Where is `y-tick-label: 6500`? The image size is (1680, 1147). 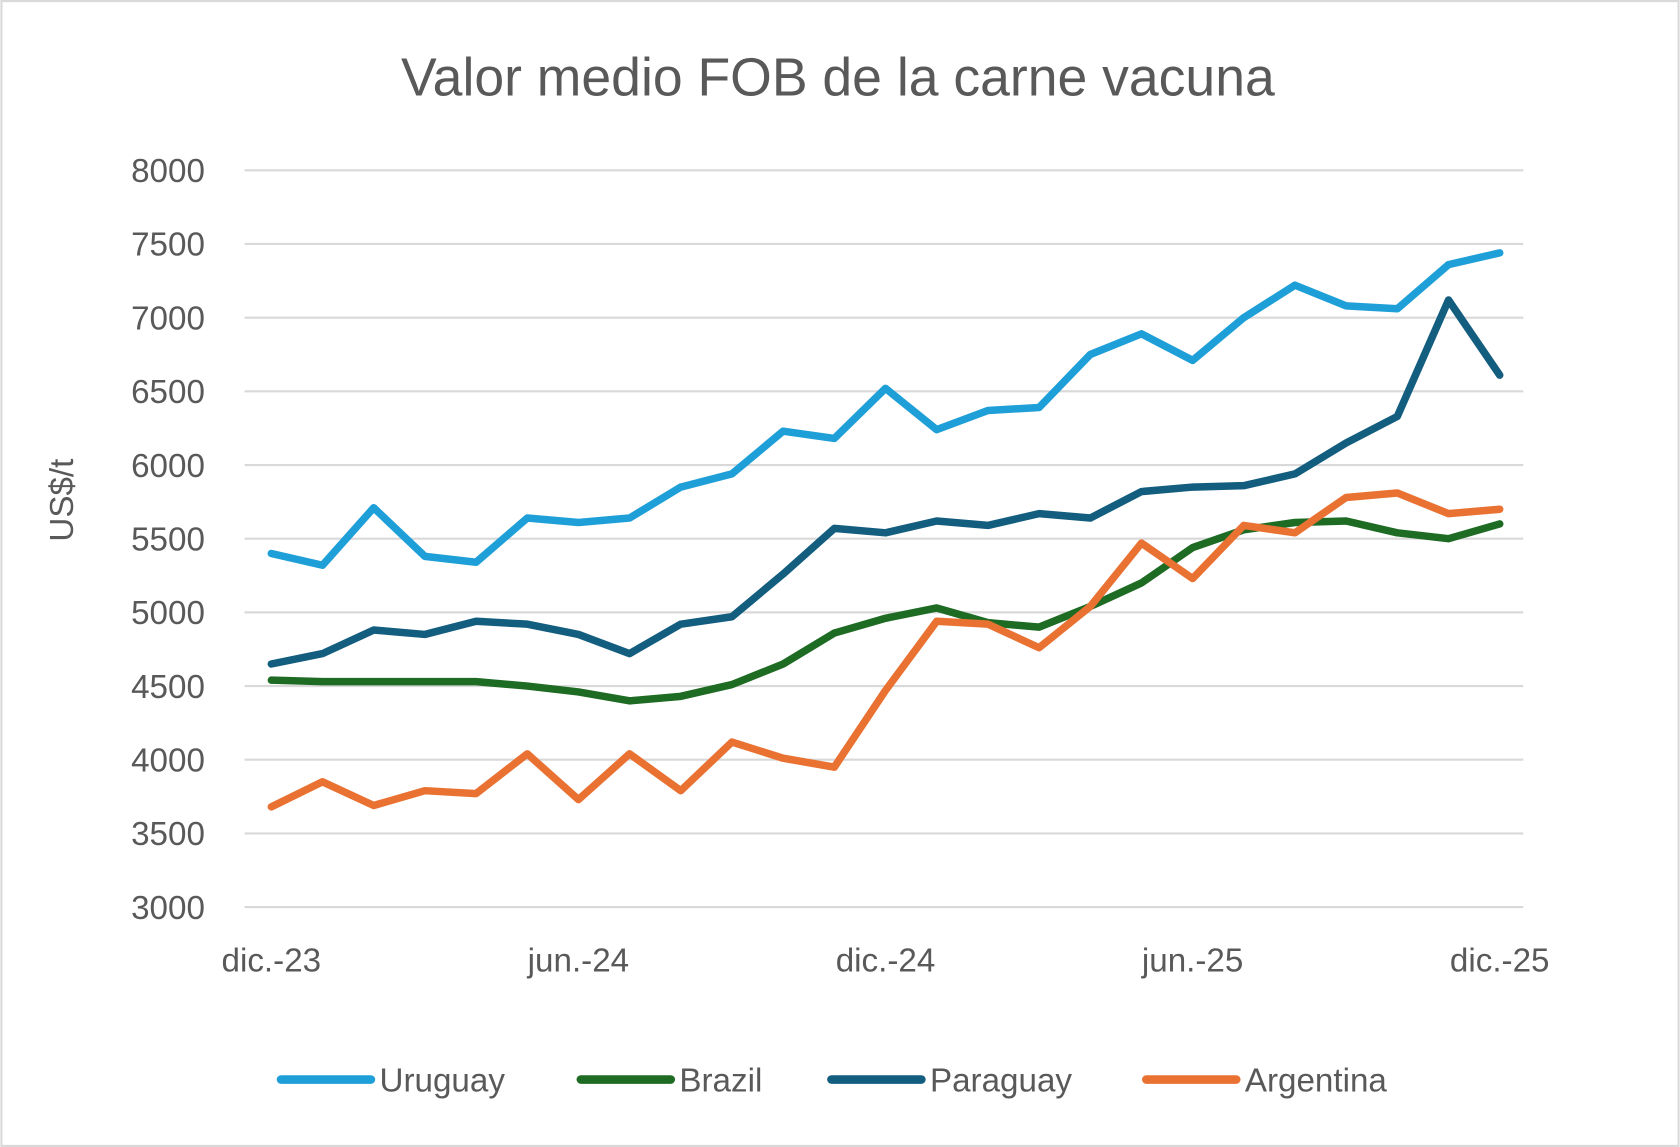 y-tick-label: 6500 is located at coordinates (168, 392).